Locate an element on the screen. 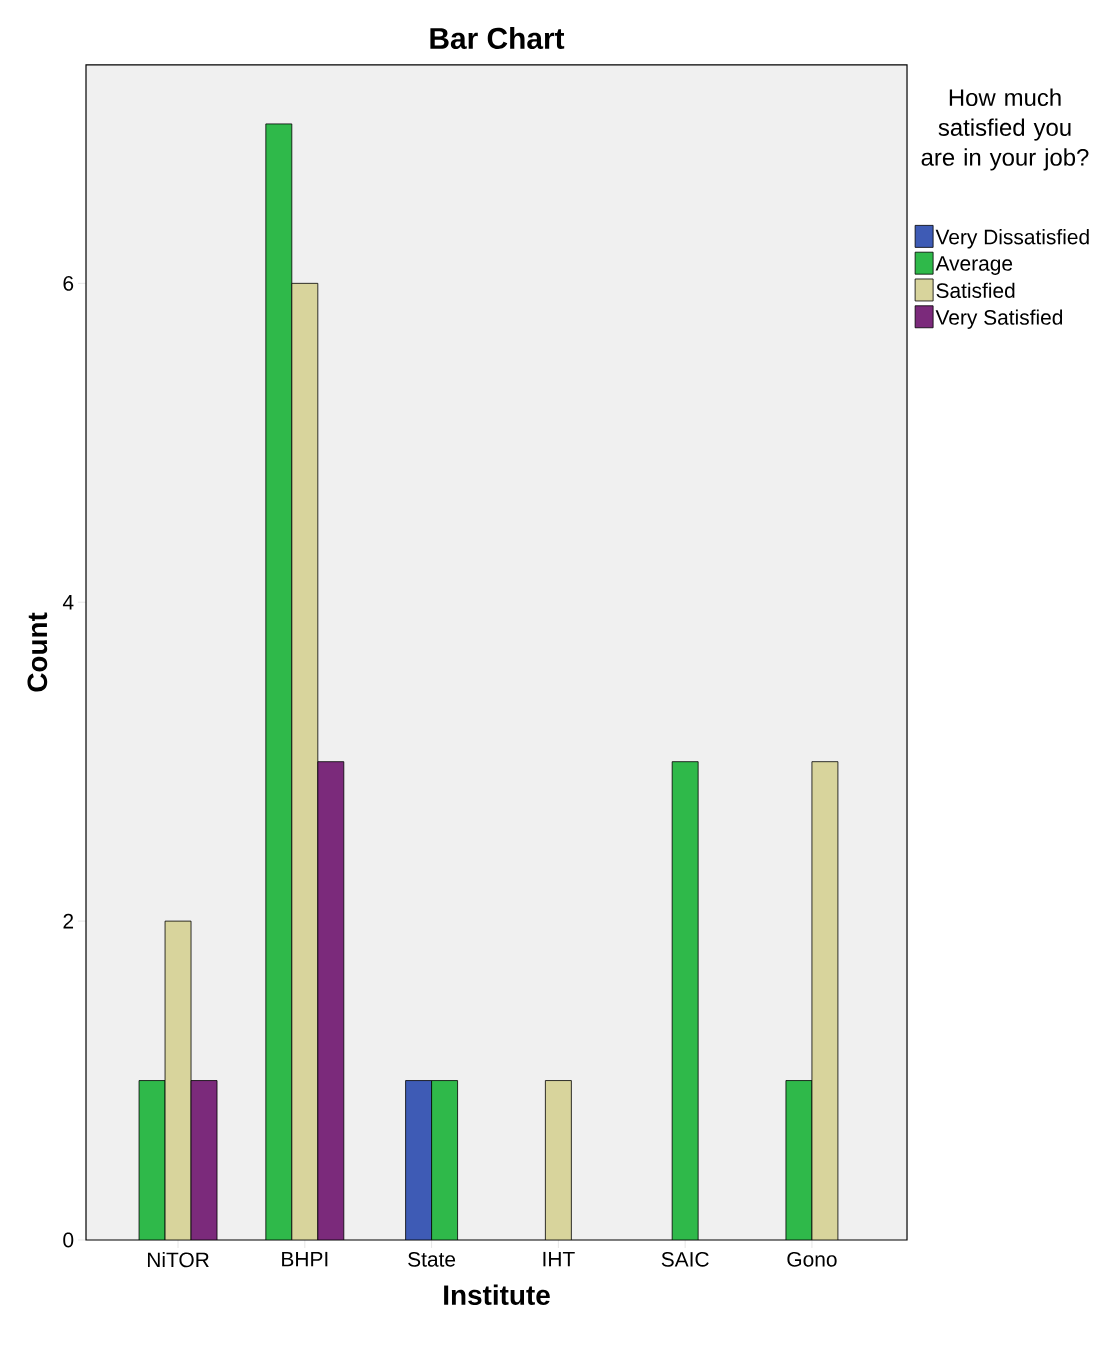 This screenshot has height=1368, width=1112. legend-title: How much satisfied you are in your job? is located at coordinates (1005, 129).